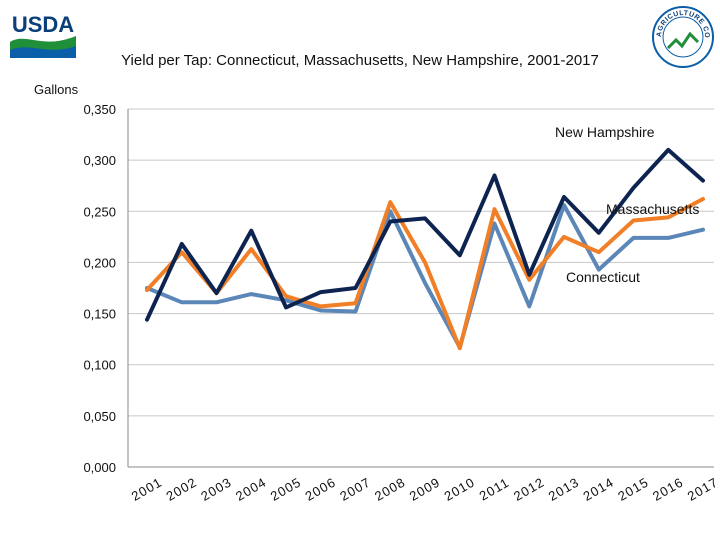  Describe the element at coordinates (603, 277) in the screenshot. I see `series-label: Connecticut` at that location.